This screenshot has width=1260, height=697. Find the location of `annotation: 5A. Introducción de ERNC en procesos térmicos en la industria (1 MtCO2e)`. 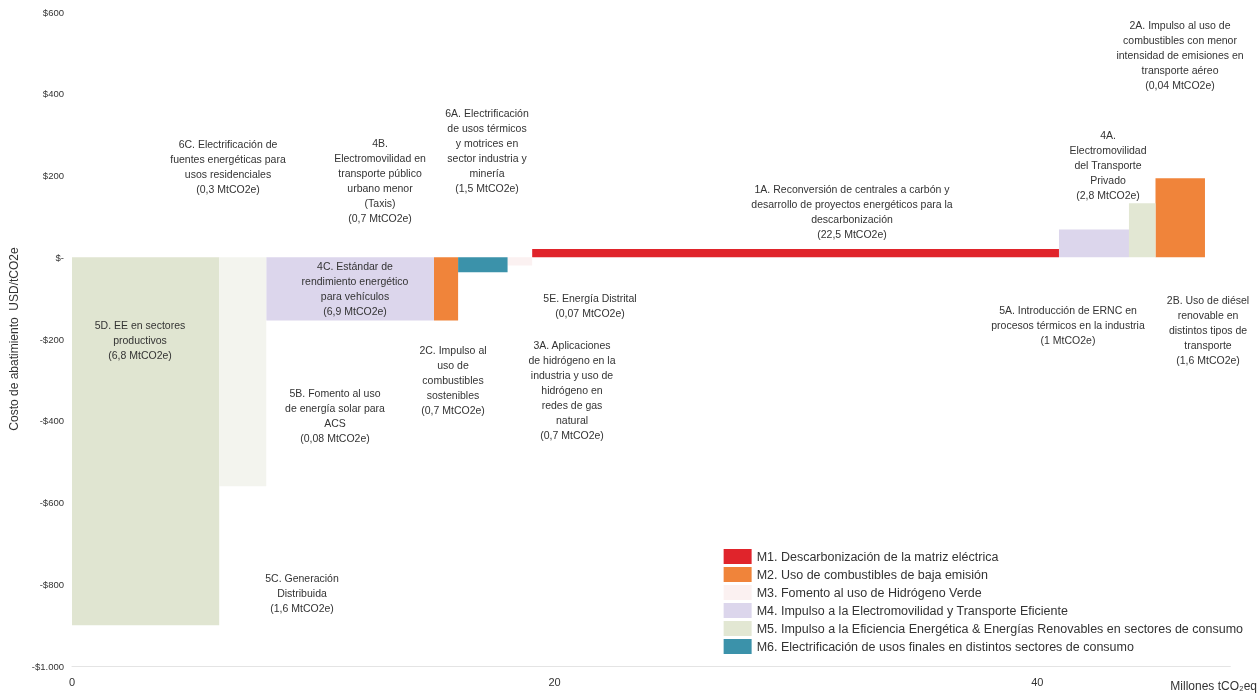

annotation: 5A. Introducción de ERNC en procesos térmicos en la industria (1 MtCO2e) is located at coordinates (1068, 325).